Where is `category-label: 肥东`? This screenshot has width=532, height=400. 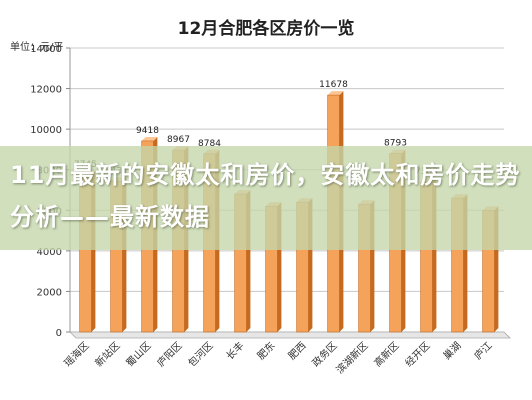
category-label: 肥东 is located at coordinates (265, 350).